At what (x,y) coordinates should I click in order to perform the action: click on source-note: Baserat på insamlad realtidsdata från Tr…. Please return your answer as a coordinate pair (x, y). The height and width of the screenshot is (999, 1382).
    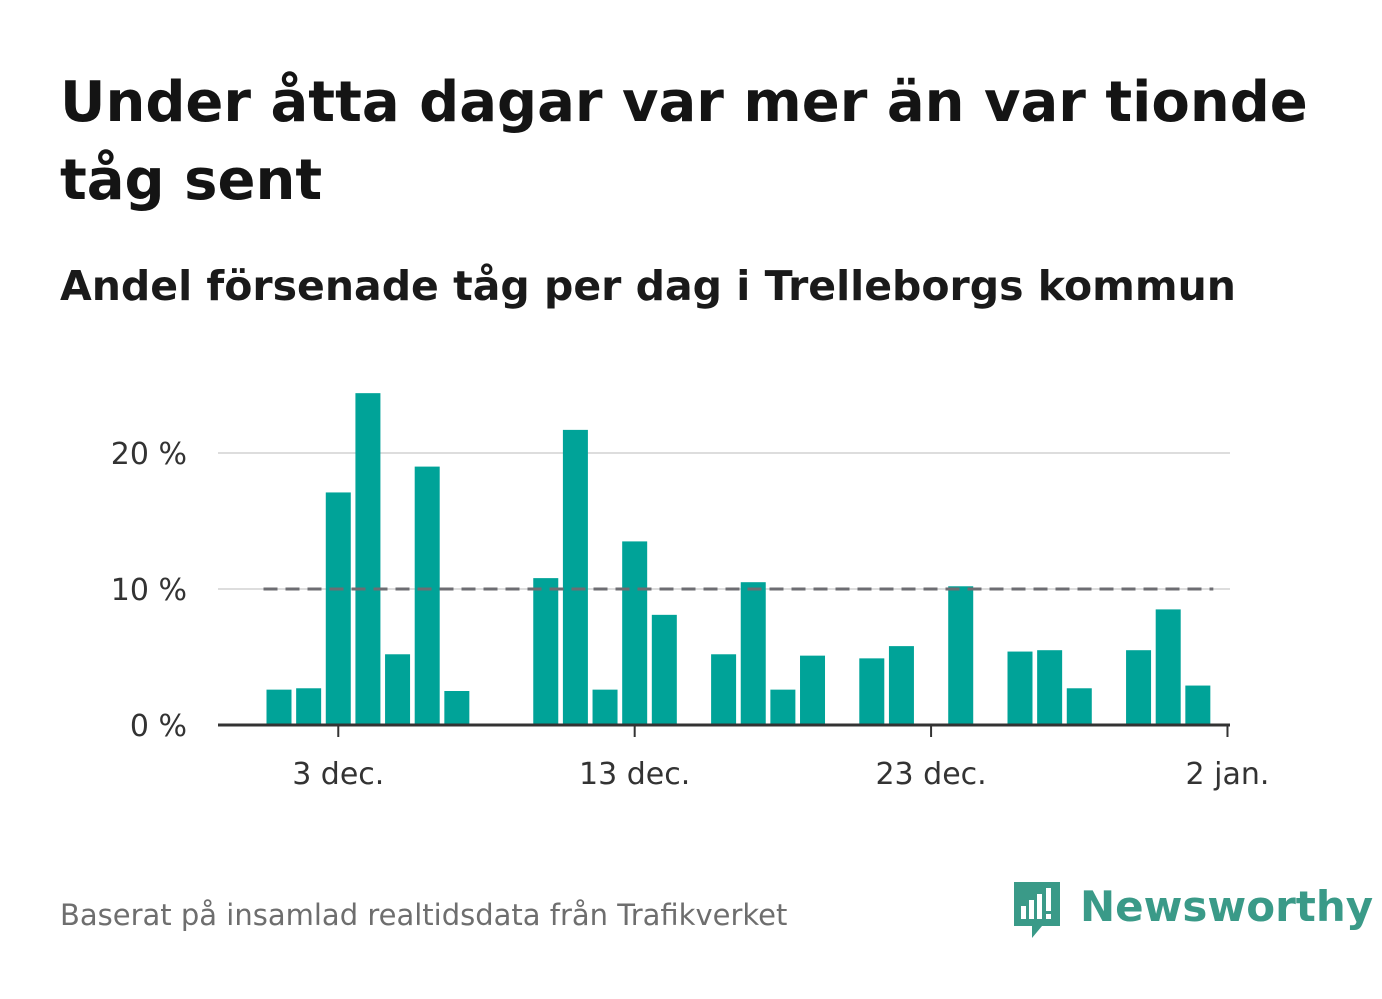
    Looking at the image, I should click on (424, 915).